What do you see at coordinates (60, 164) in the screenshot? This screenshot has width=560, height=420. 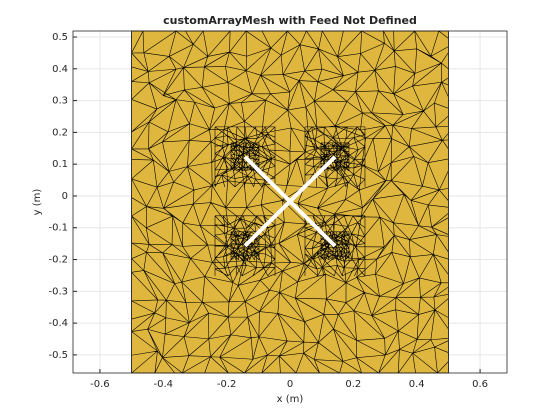 I see `y-tick-label: 0.1` at bounding box center [60, 164].